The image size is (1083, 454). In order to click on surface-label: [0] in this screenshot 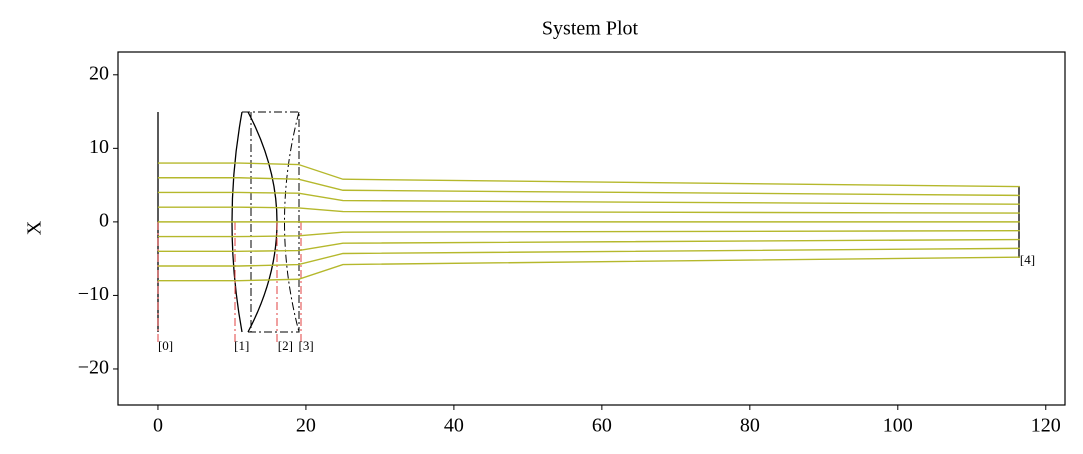, I will do `click(165, 345)`.